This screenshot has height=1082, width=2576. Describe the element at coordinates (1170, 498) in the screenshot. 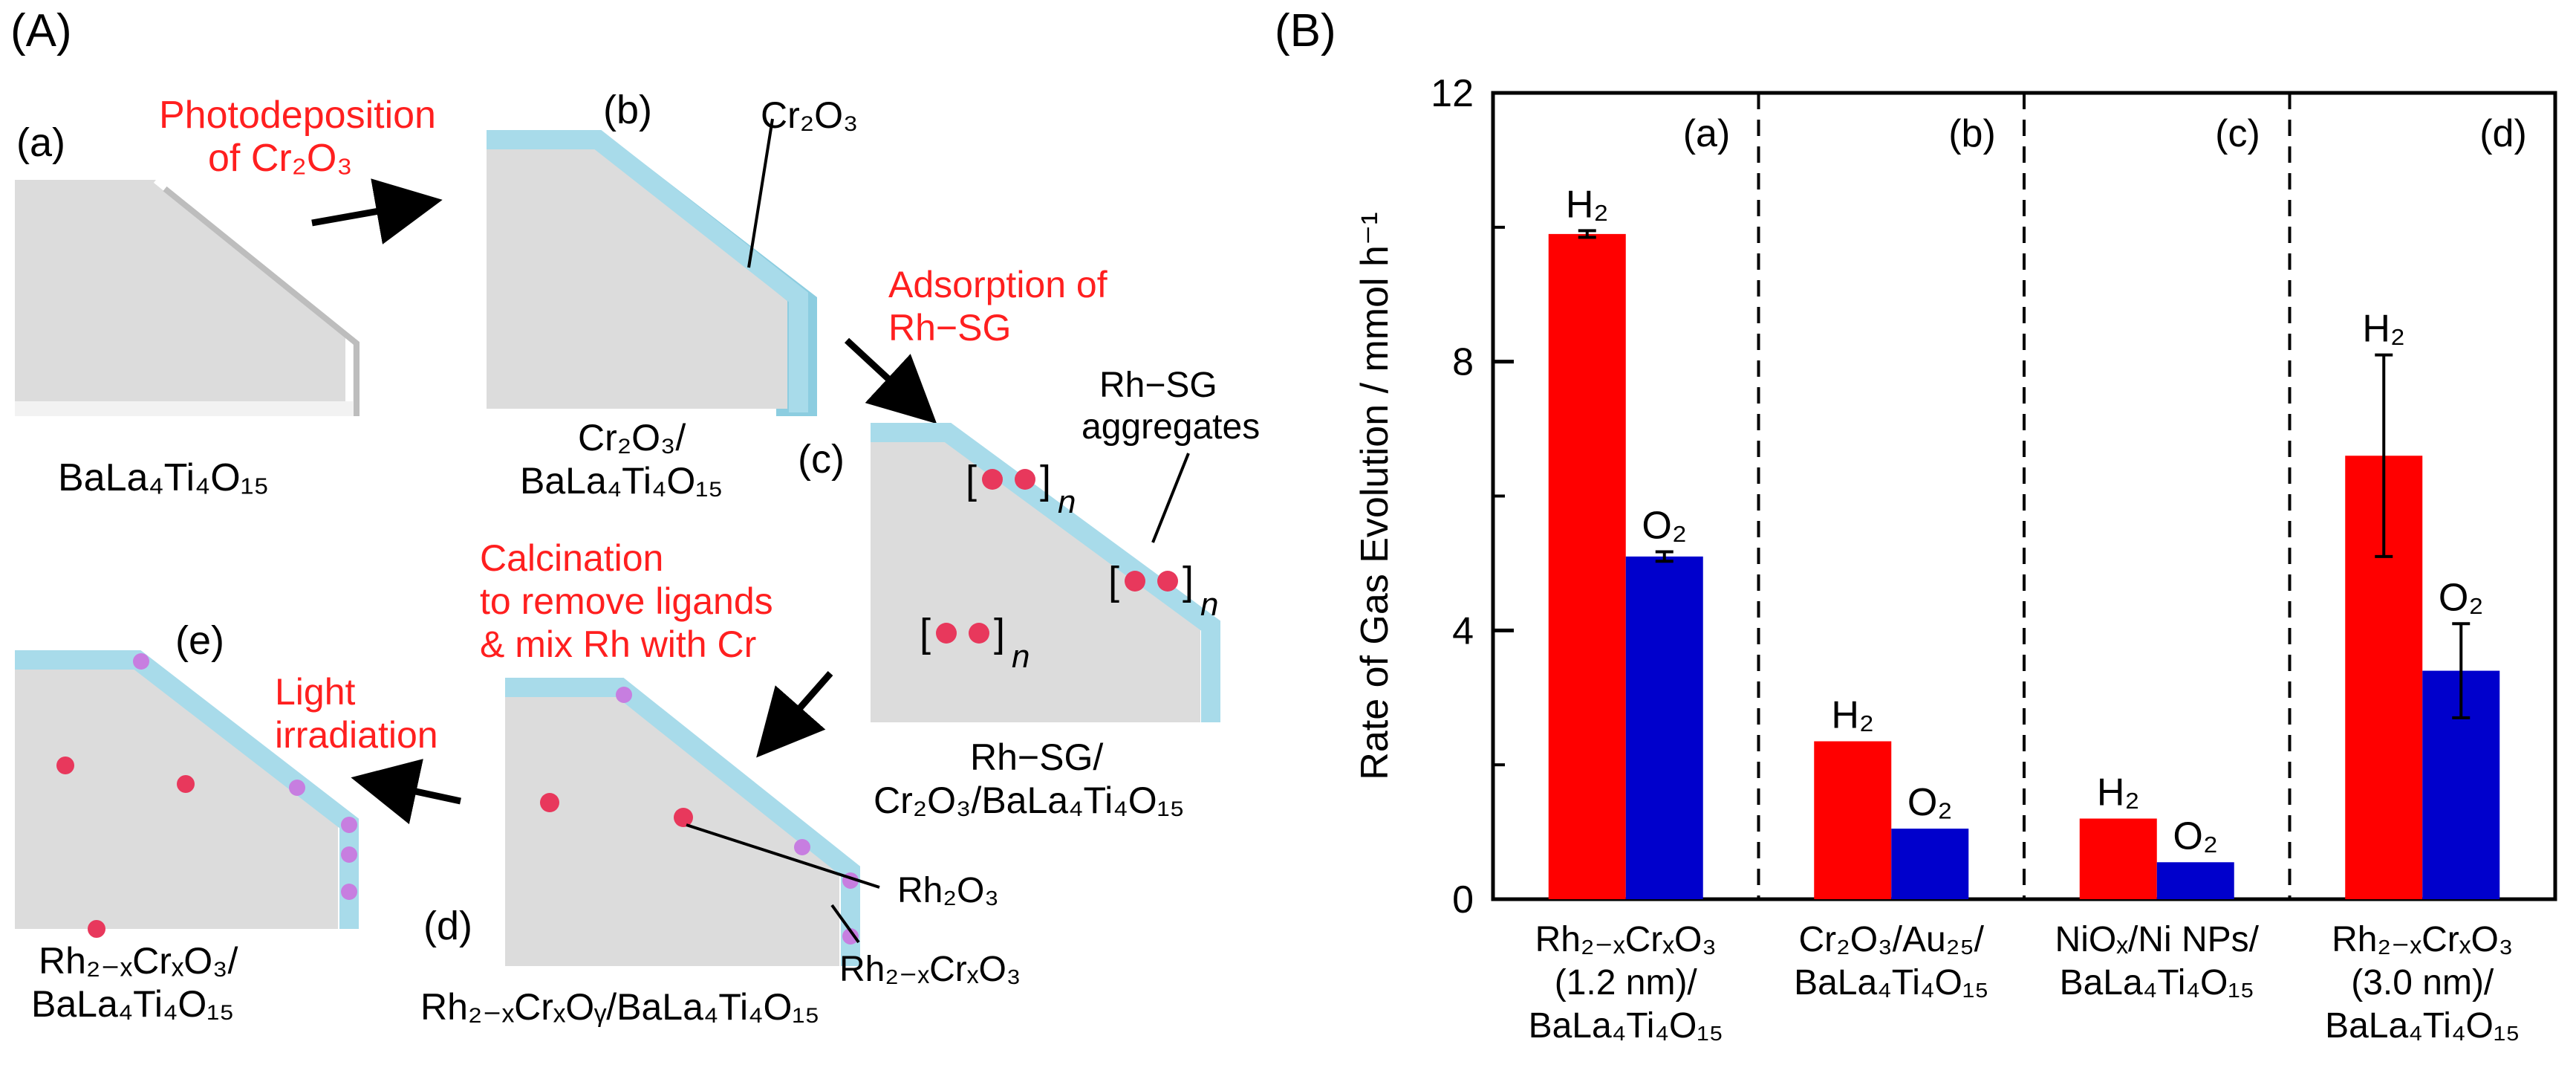

I see `rh-sg-callout-line` at that location.